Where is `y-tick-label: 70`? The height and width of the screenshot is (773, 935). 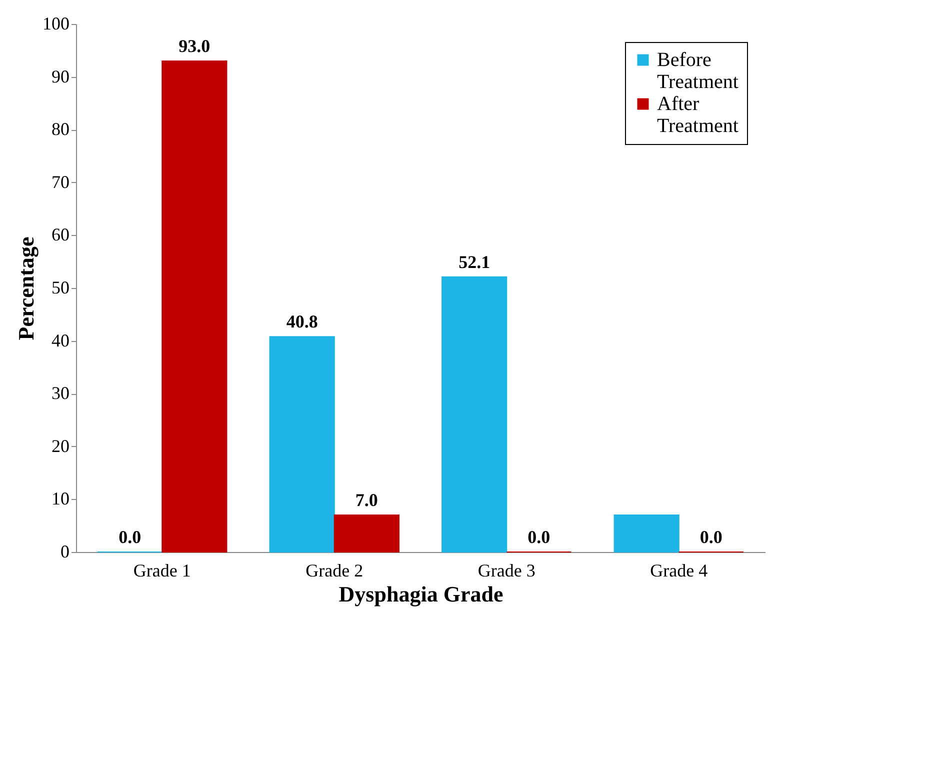 y-tick-label: 70 is located at coordinates (61, 182).